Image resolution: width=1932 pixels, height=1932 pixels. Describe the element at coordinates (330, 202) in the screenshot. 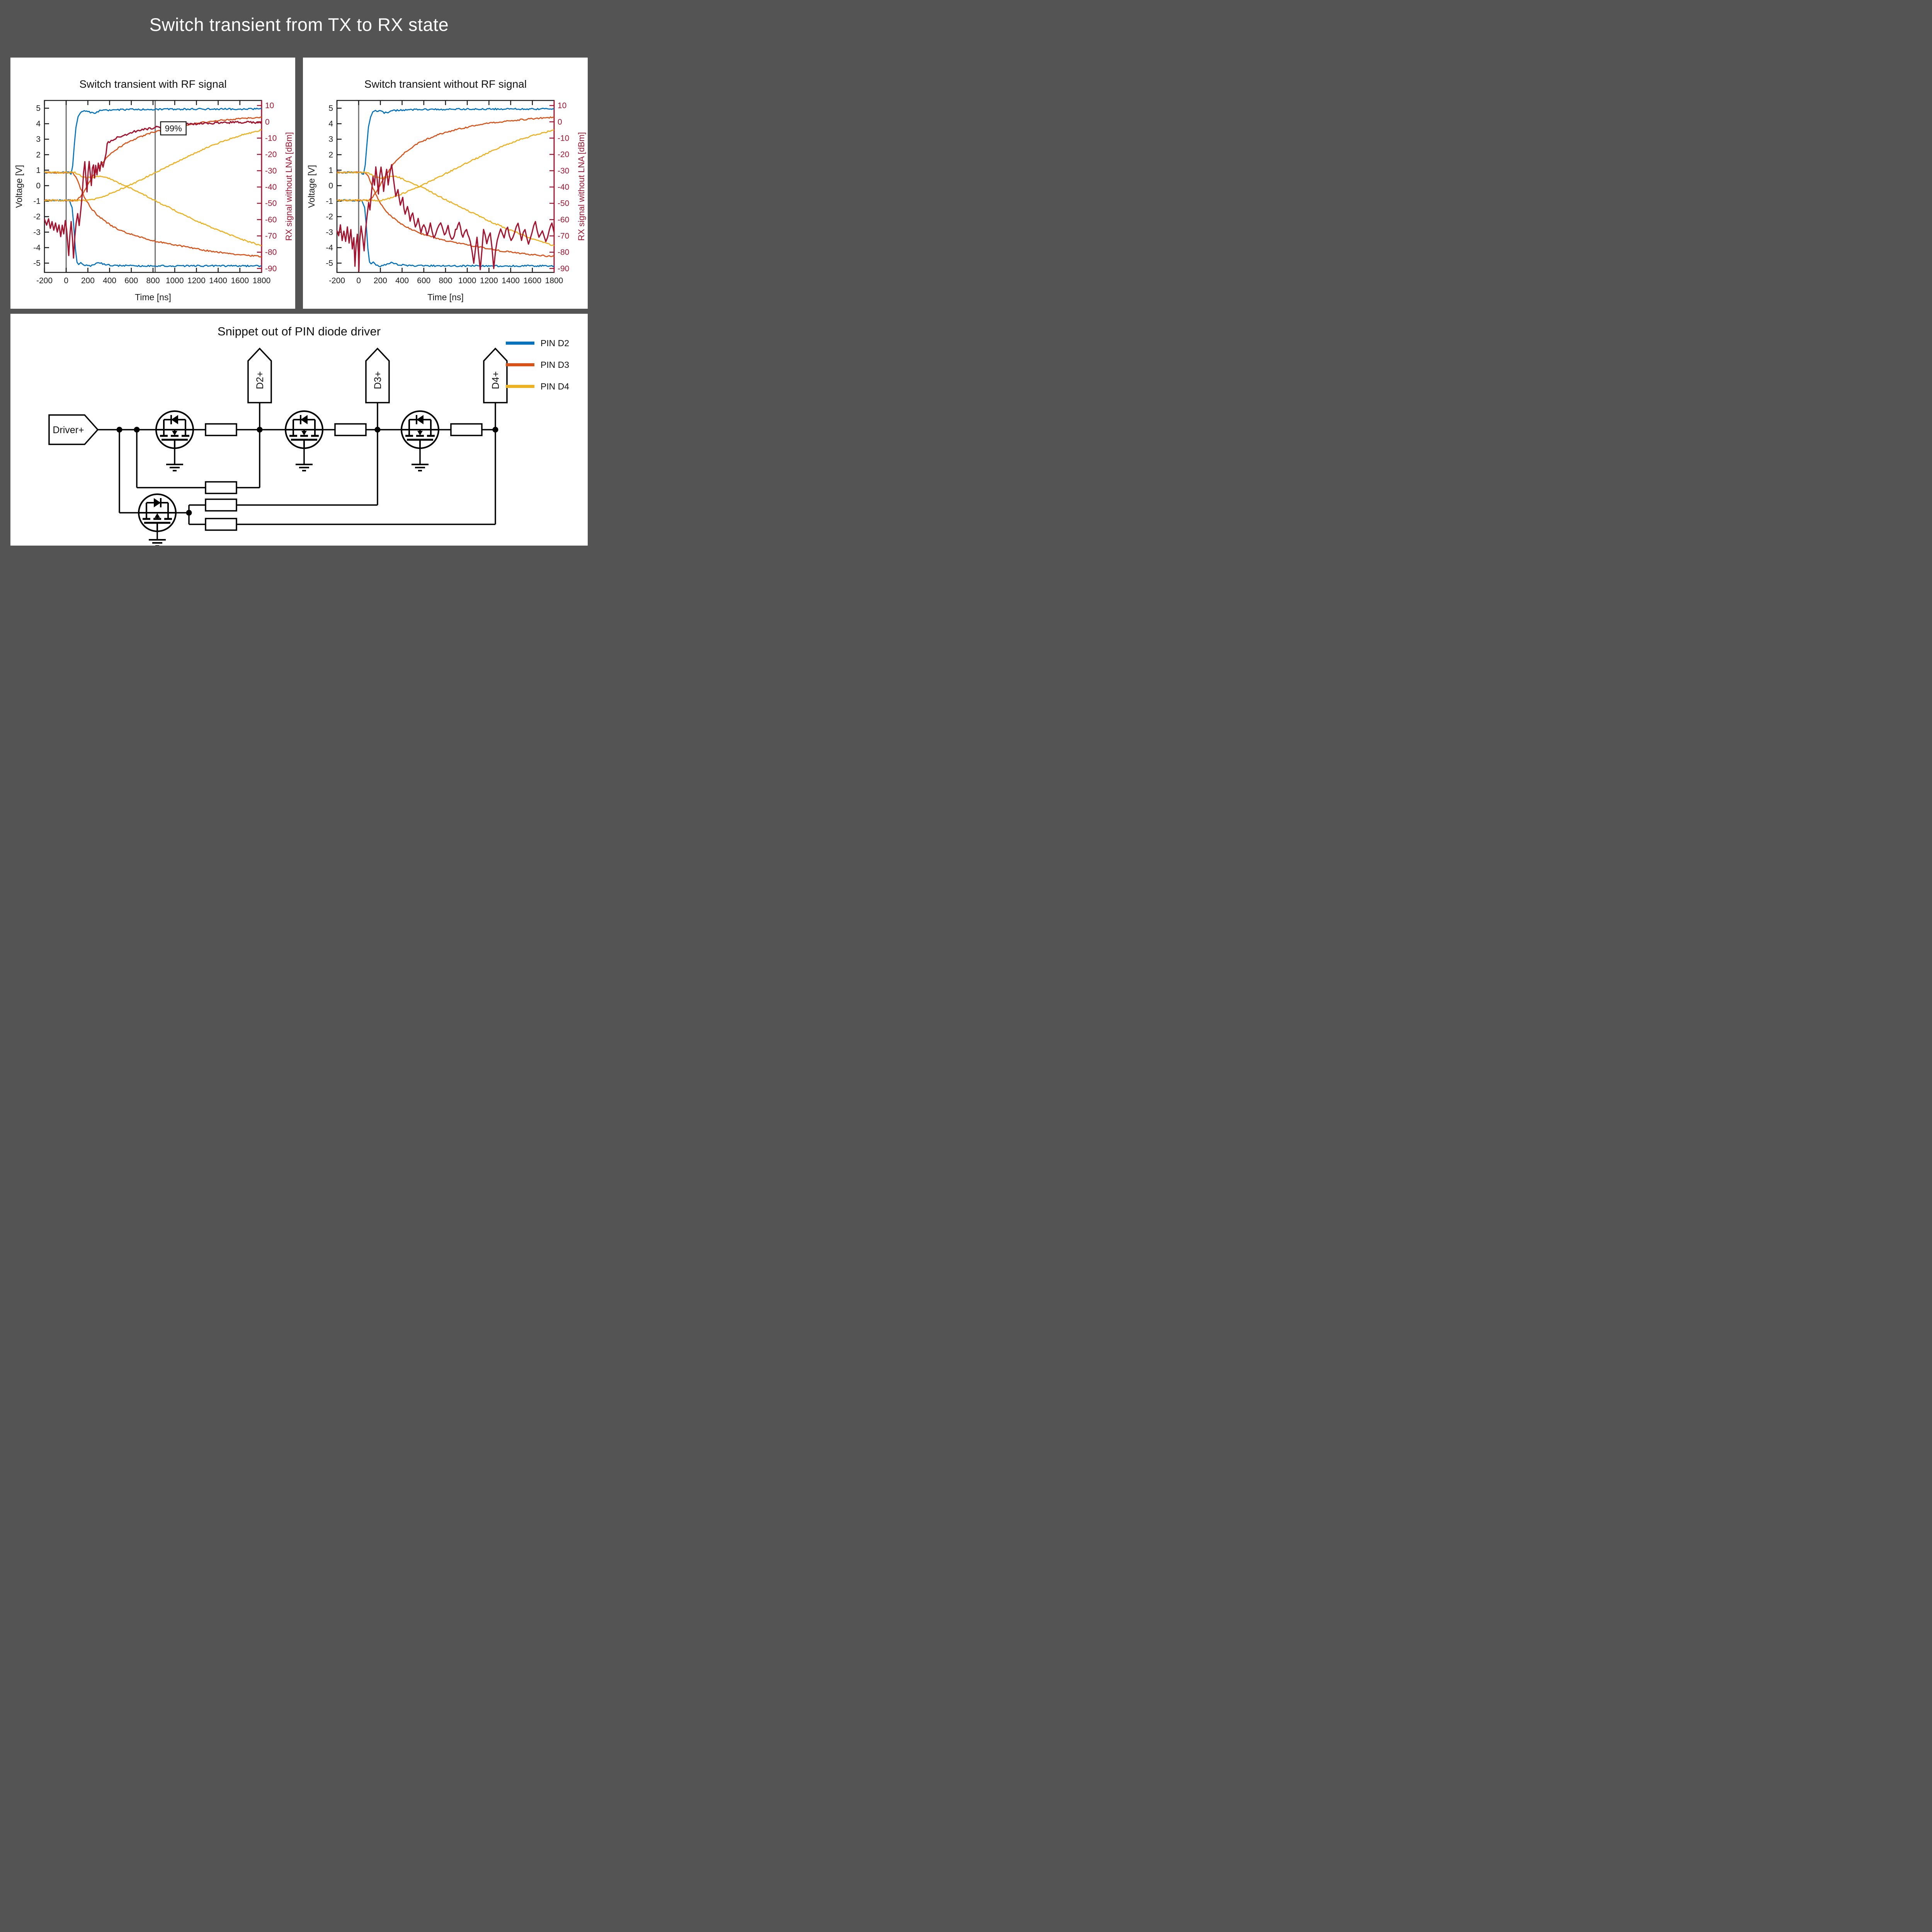

I see `y-left-tick-label: -1` at that location.